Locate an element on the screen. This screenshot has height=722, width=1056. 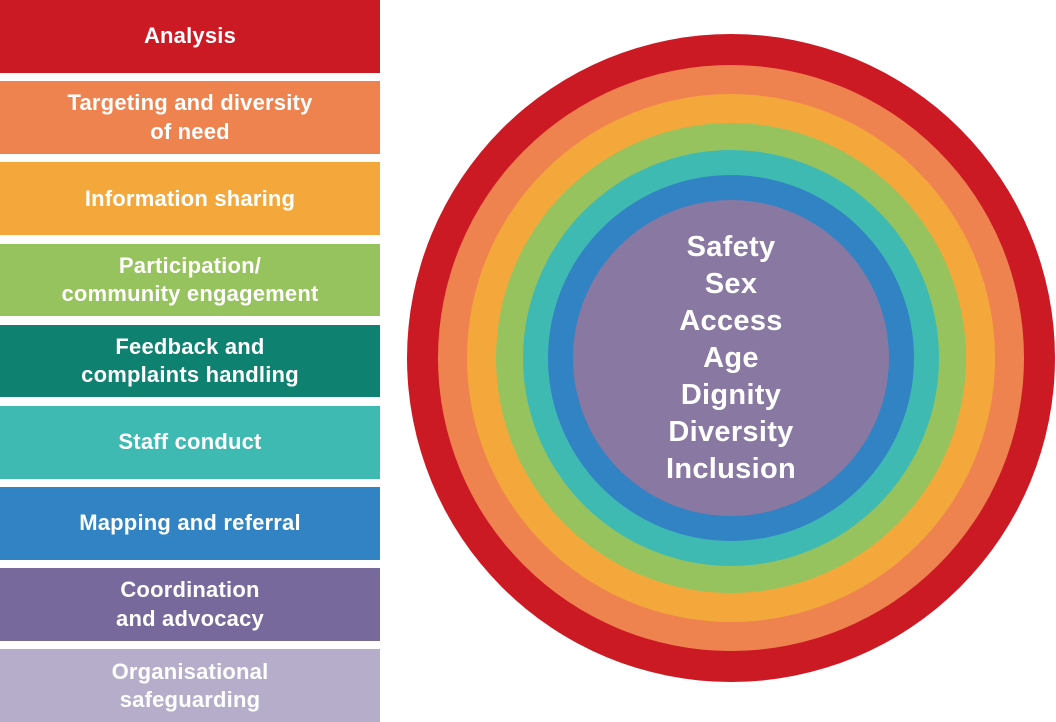
center-word-age: Age is located at coordinates (731, 357).